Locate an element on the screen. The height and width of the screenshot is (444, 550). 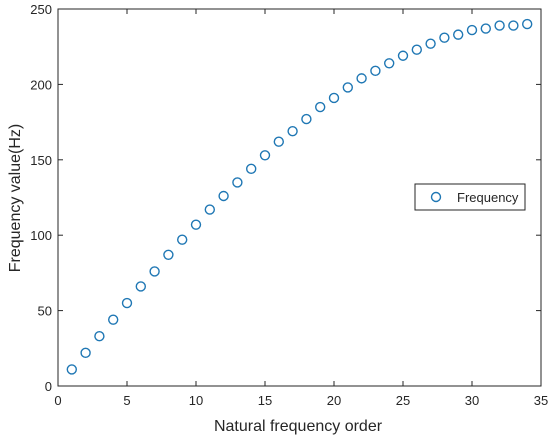
legend-box is located at coordinates (470, 197).